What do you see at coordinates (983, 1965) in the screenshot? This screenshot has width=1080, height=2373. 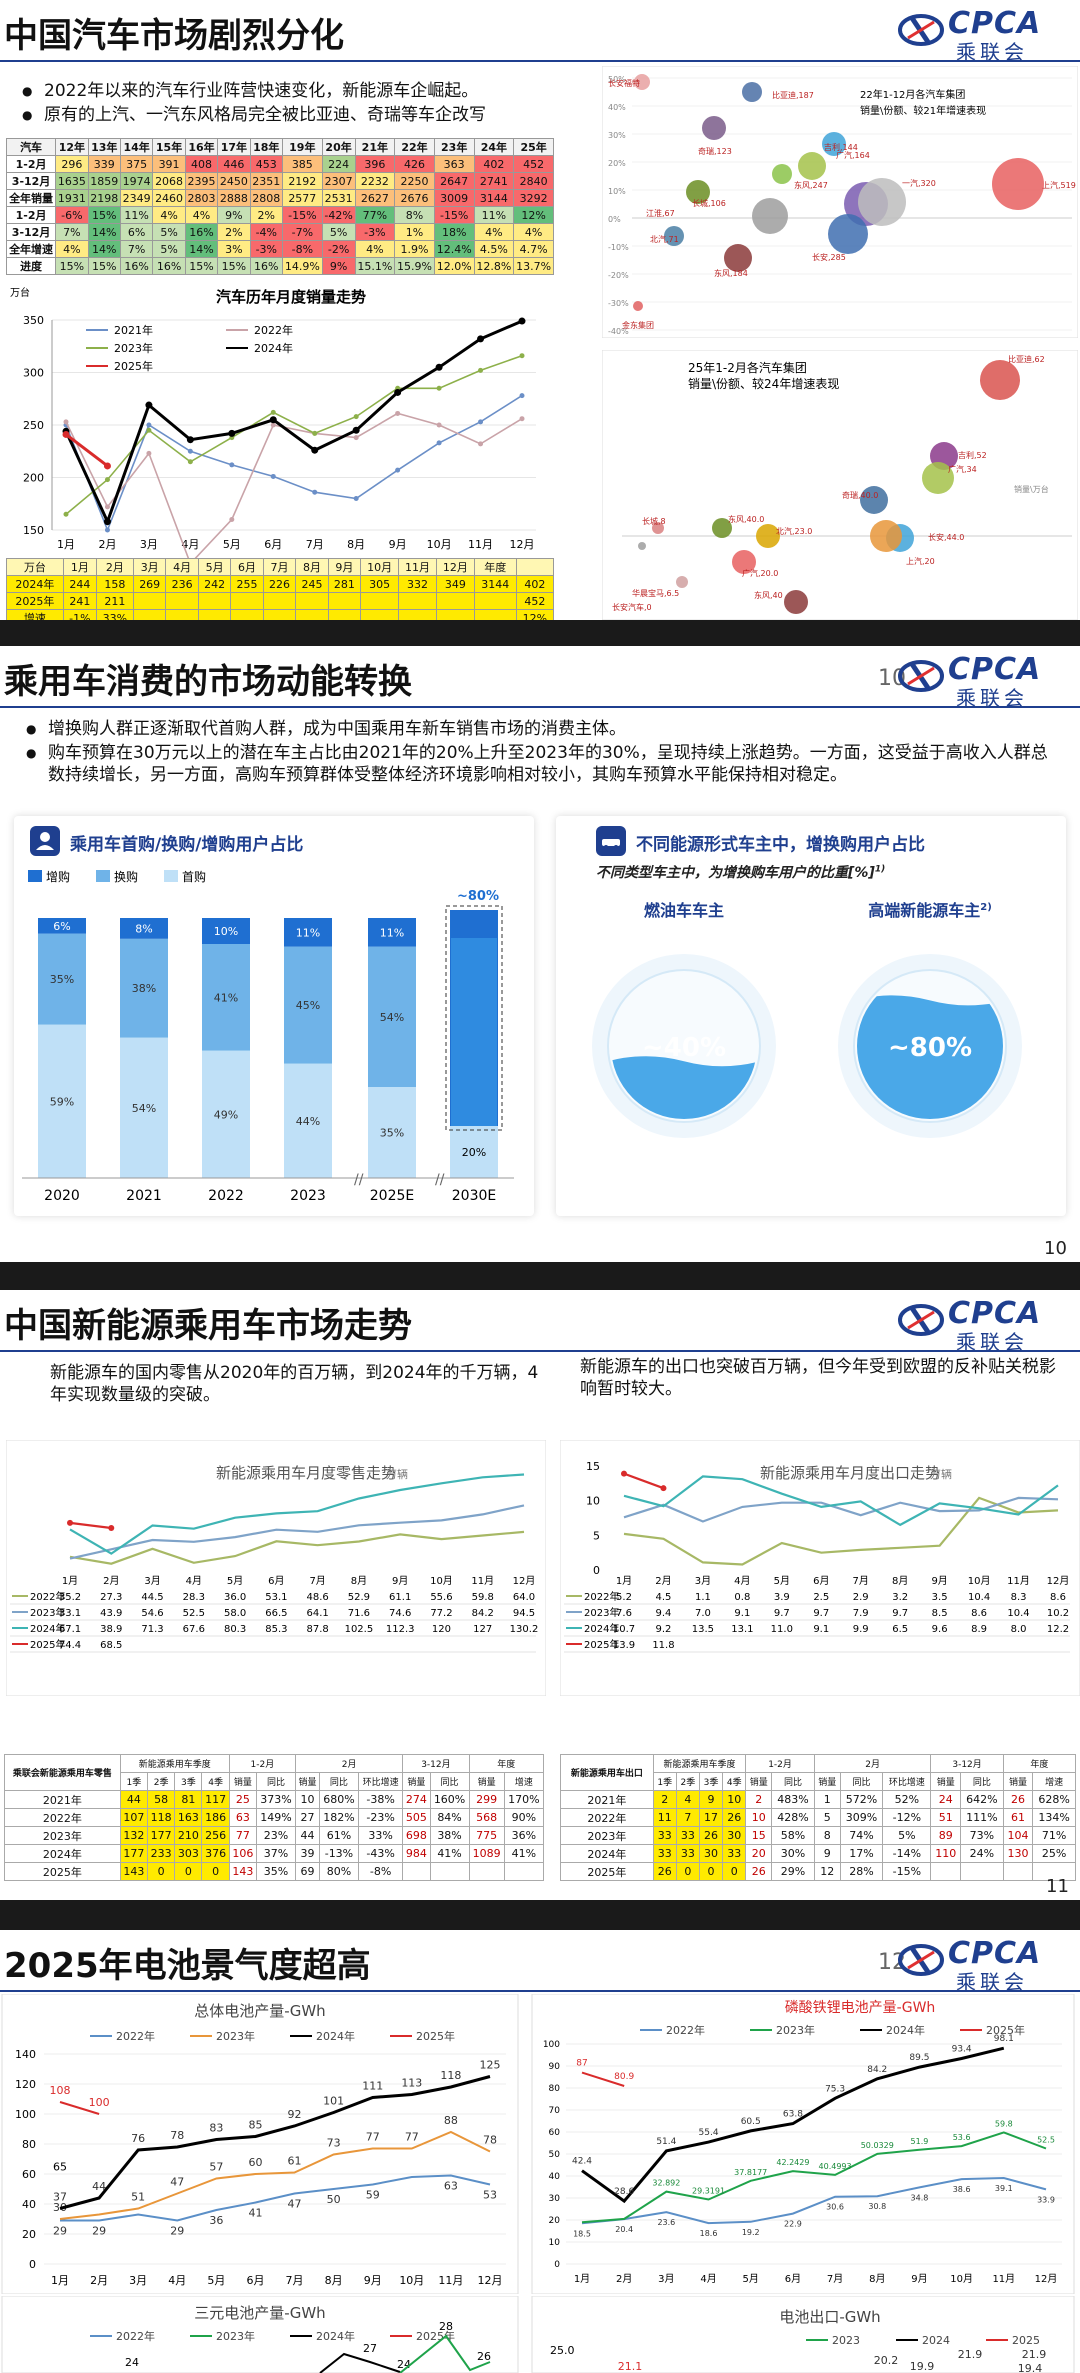 I see `cpca-logo: CPCA 乘联会` at bounding box center [983, 1965].